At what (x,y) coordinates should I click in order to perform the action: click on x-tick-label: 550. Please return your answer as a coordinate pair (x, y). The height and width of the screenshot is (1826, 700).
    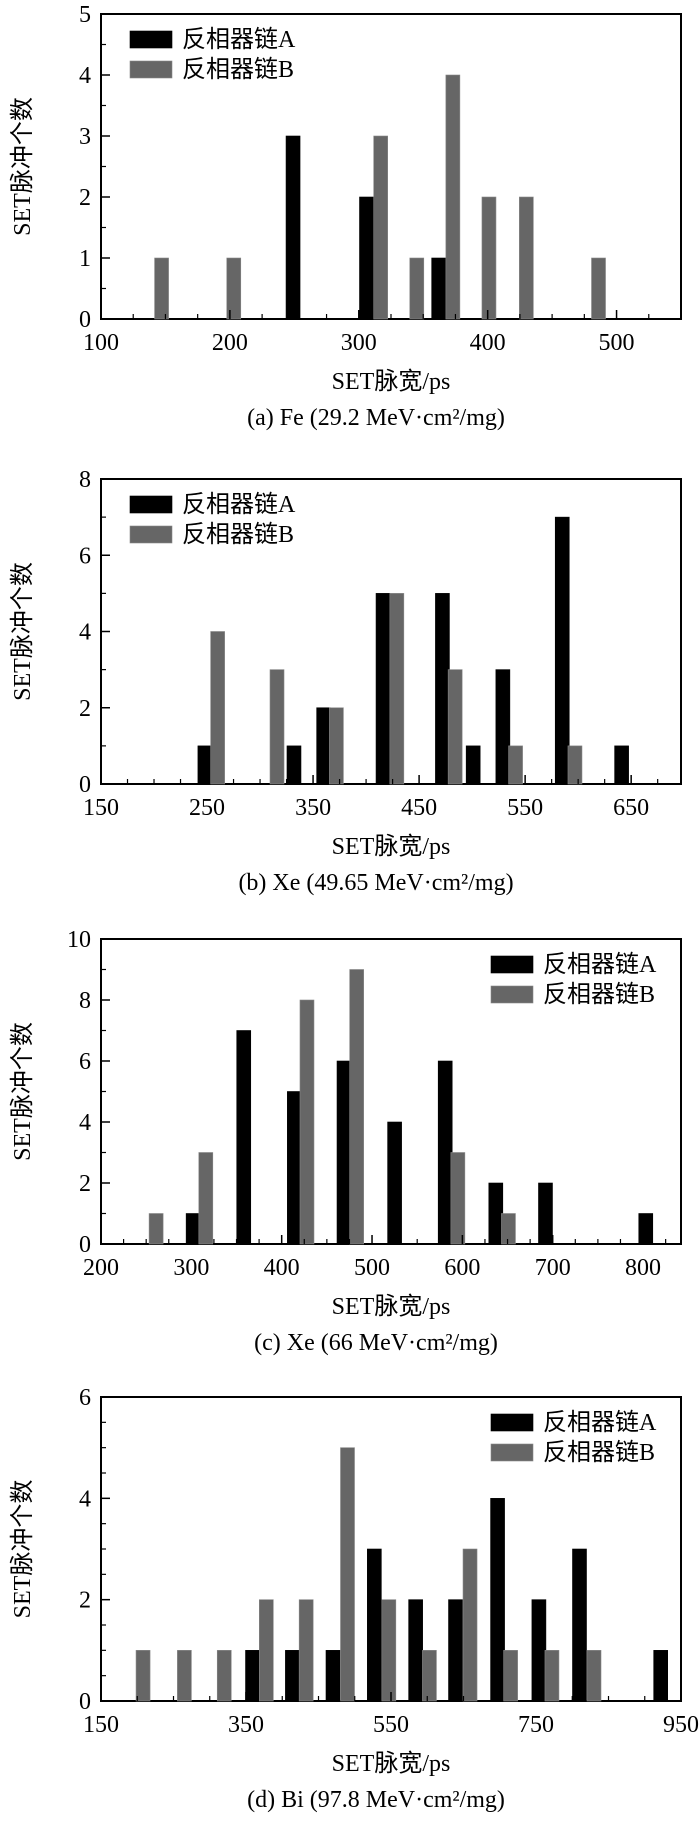
    Looking at the image, I should click on (525, 808).